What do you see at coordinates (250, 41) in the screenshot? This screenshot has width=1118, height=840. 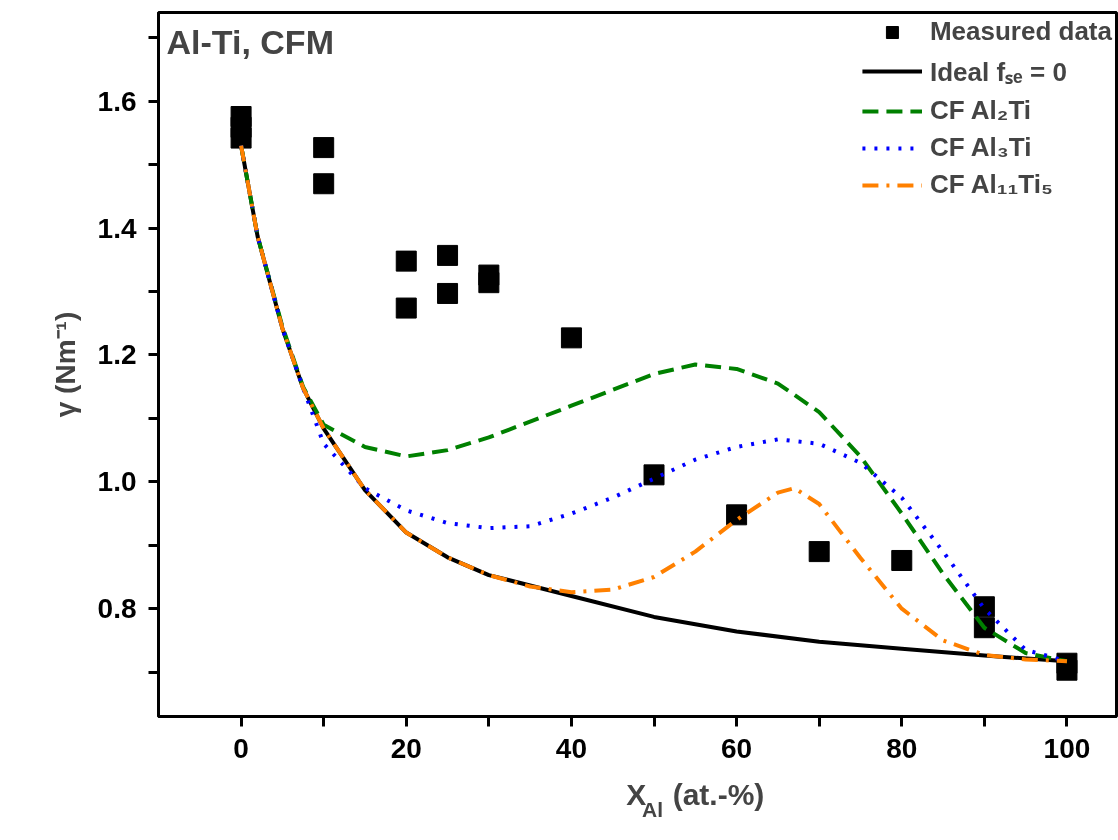 I see `chart-title: Al-Ti, CFM` at bounding box center [250, 41].